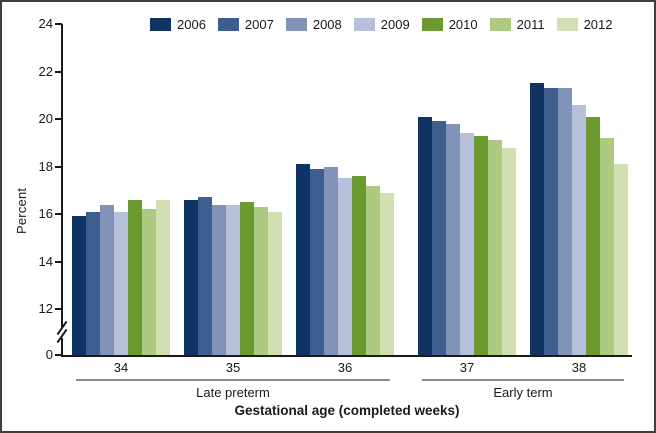 This screenshot has height=433, width=656. What do you see at coordinates (537, 219) in the screenshot?
I see `bar-2006-week38` at bounding box center [537, 219].